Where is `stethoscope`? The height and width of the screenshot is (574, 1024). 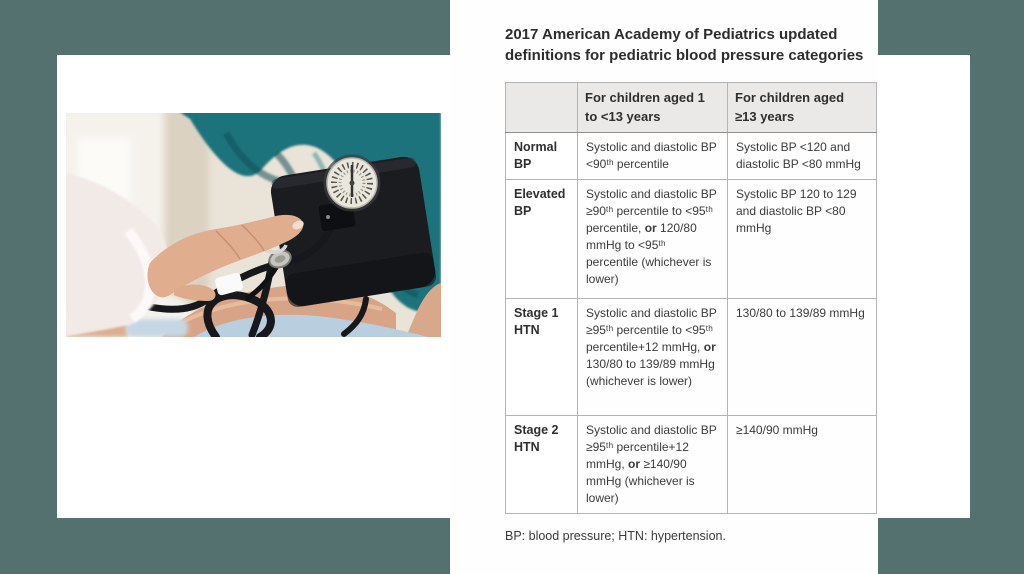
stethoscope is located at coordinates (268, 271).